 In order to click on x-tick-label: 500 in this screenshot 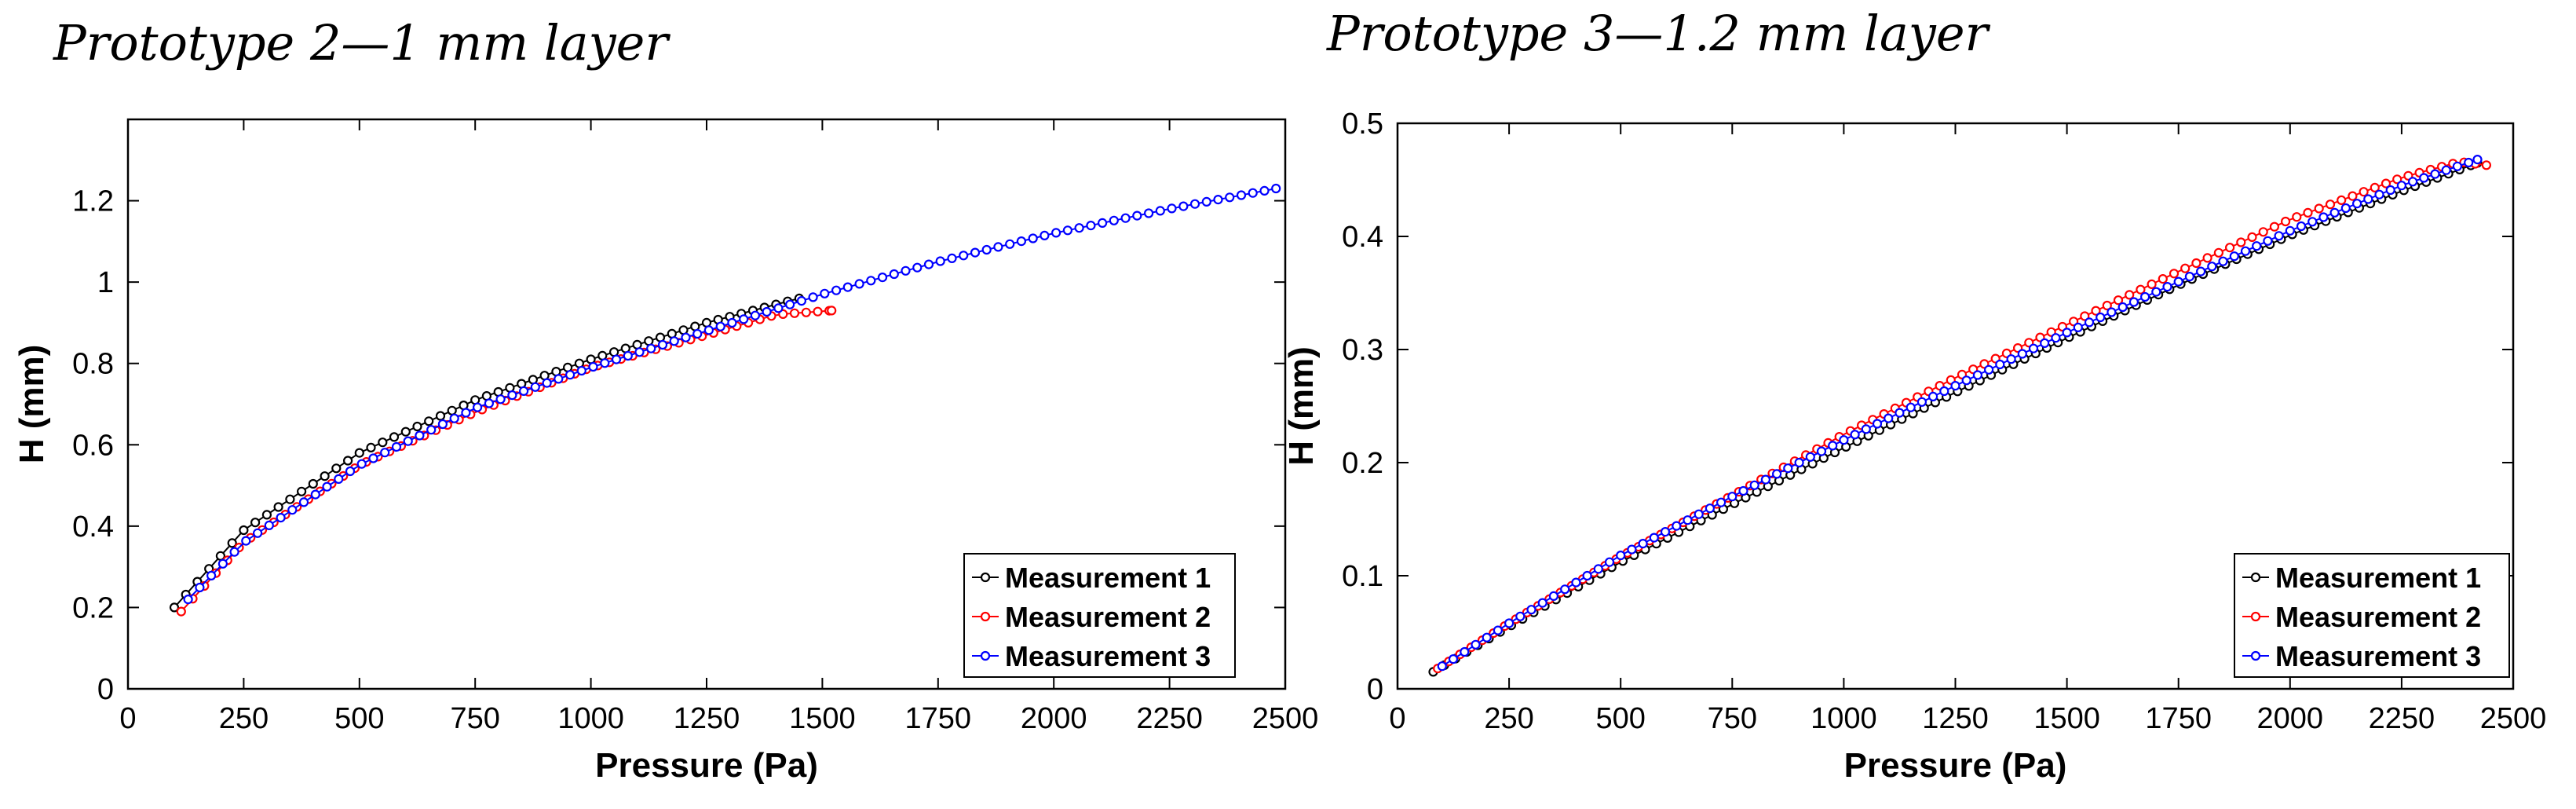, I will do `click(1620, 718)`.